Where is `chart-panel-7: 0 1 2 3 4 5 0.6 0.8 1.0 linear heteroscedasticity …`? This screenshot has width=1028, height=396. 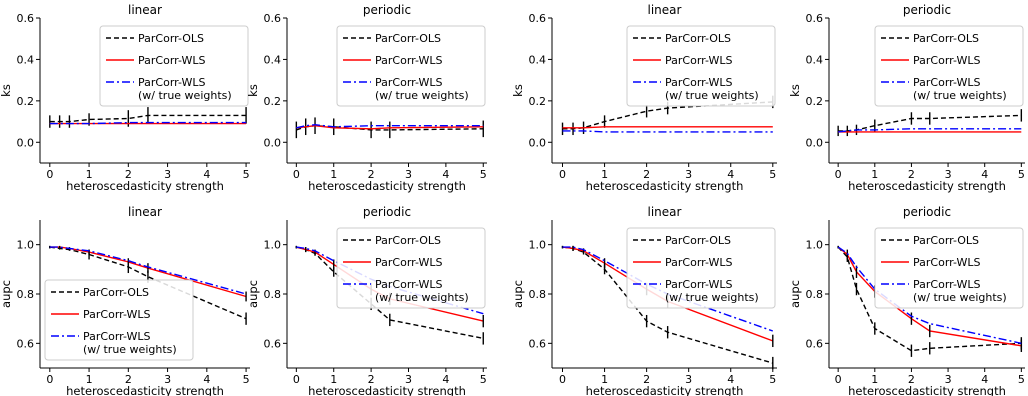
chart-panel-7: 0 1 2 3 4 5 0.6 0.8 1.0 linear heteroscedasticity … is located at coordinates (644, 300).